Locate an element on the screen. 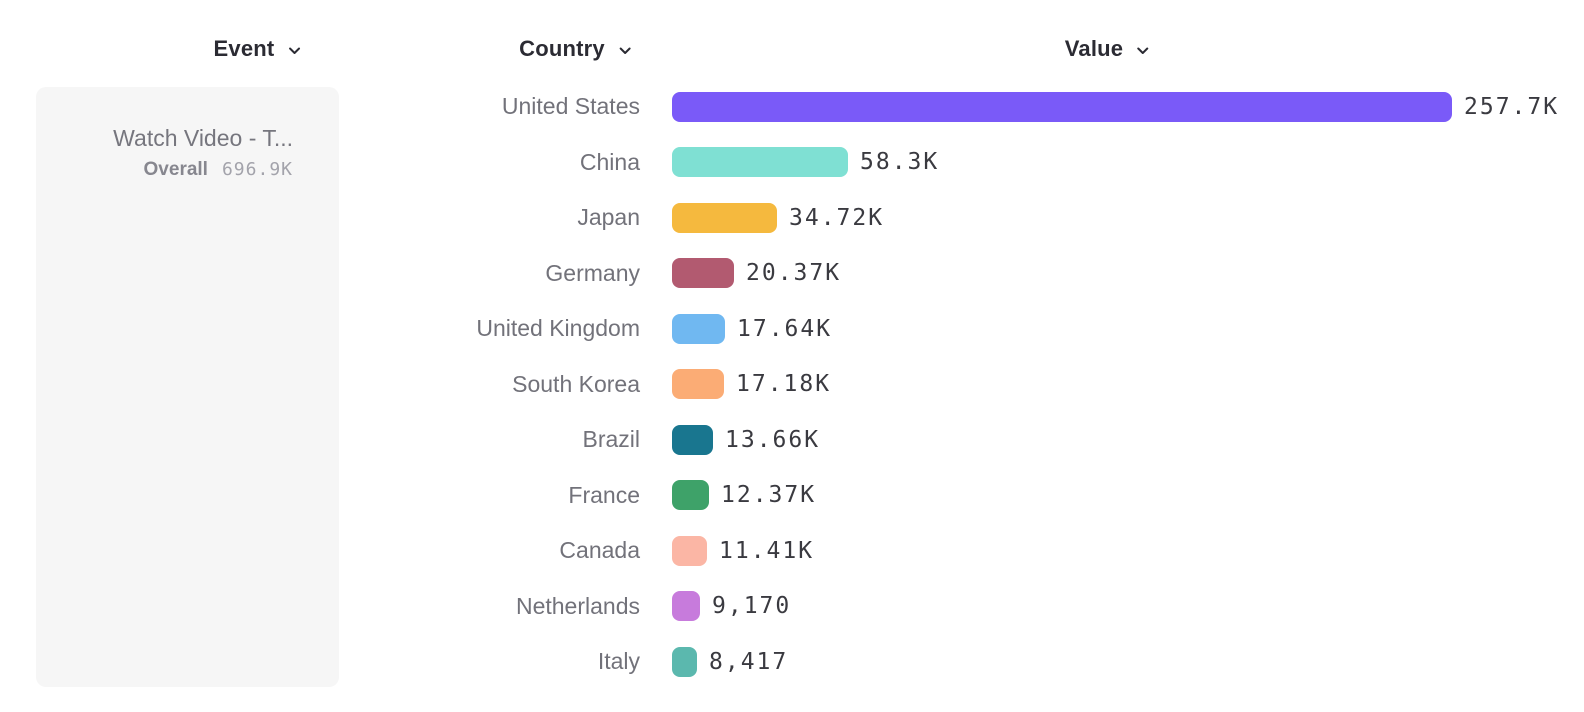 The image size is (1584, 712). bar-south-korea is located at coordinates (698, 384).